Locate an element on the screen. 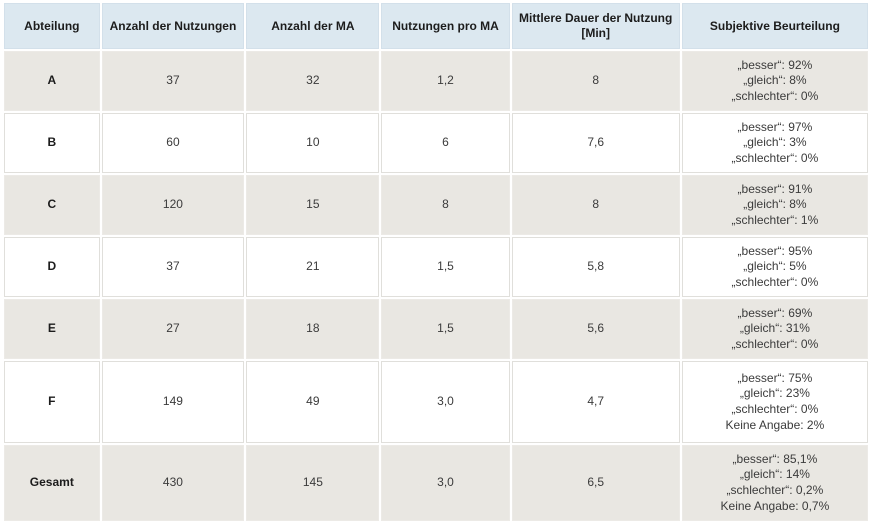  cell-anzahl-ma: 49 is located at coordinates (313, 402).